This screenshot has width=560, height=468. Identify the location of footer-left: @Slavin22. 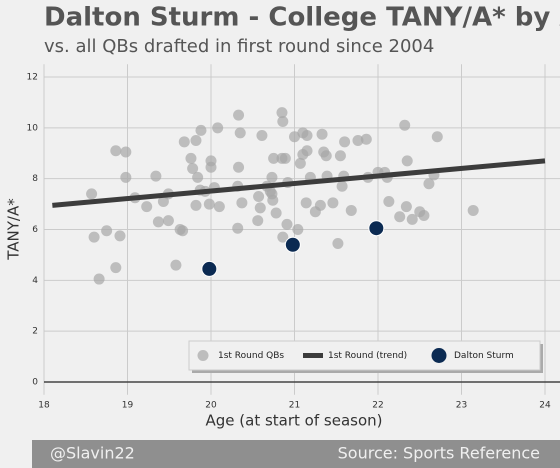
(92, 453).